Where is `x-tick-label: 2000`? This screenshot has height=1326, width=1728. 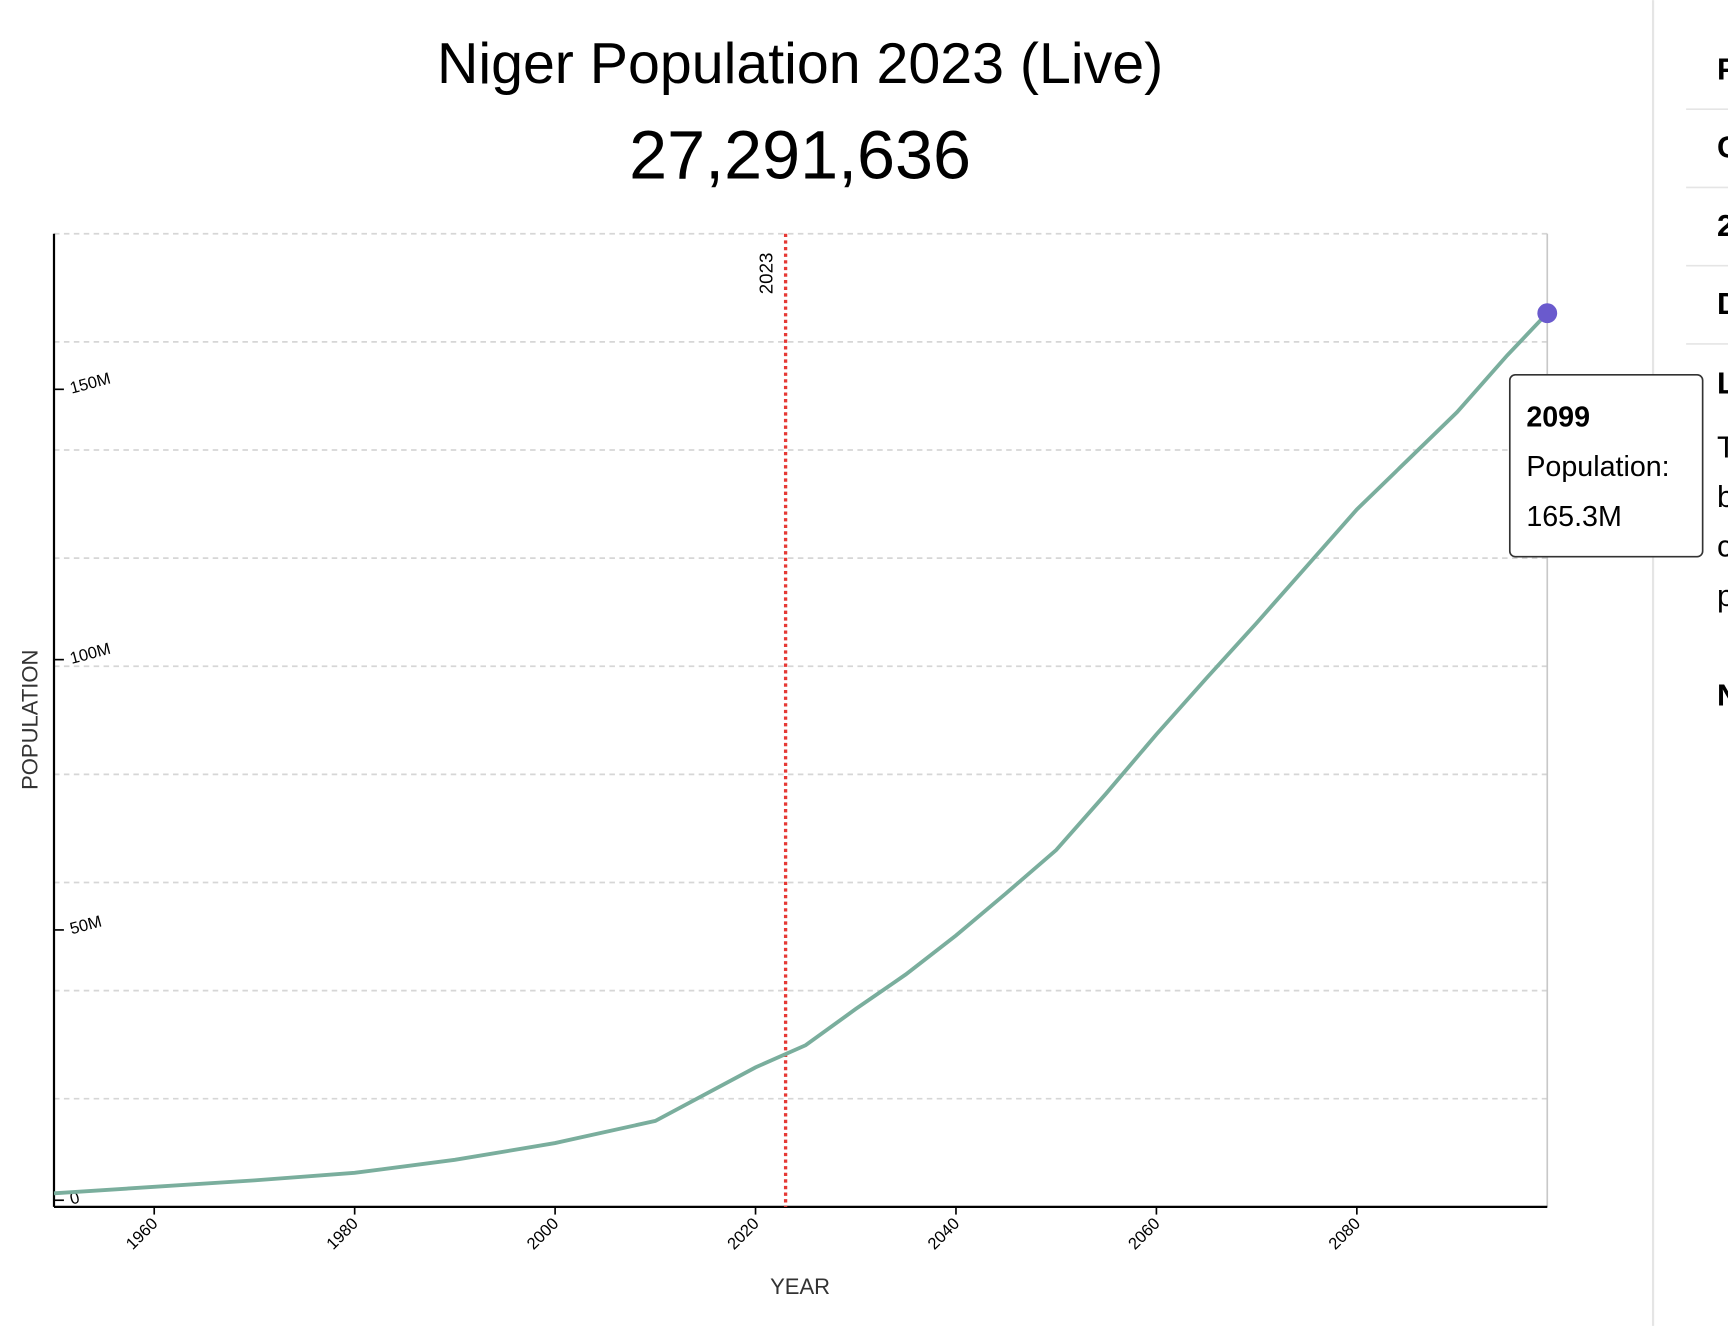 x-tick-label: 2000 is located at coordinates (542, 1233).